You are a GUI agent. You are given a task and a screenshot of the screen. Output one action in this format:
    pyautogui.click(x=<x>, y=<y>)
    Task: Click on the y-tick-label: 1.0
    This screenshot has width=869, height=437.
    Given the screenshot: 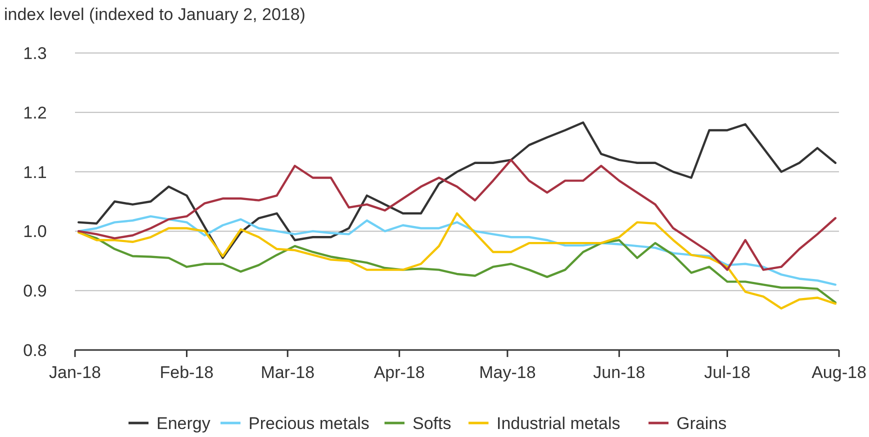 What is the action you would take?
    pyautogui.click(x=35, y=232)
    